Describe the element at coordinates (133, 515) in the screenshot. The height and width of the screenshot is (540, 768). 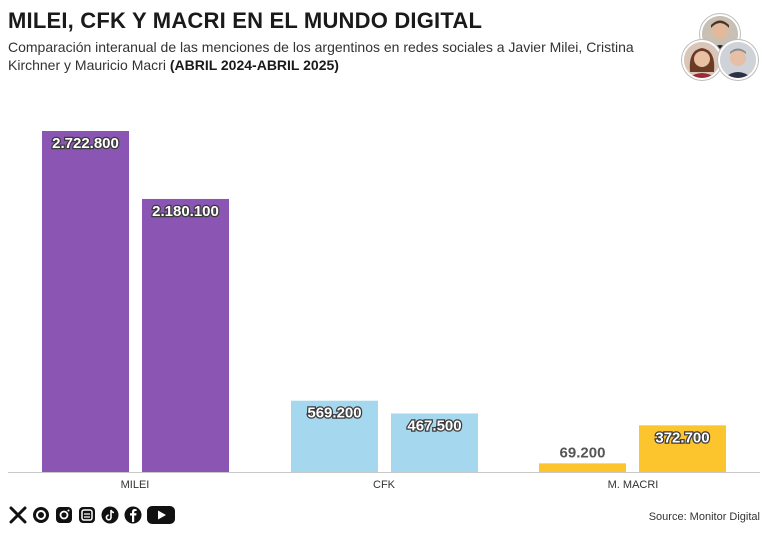
I see `facebook-icon` at that location.